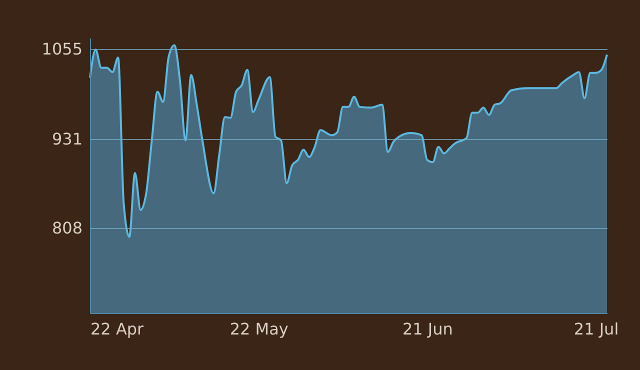  What do you see at coordinates (67, 138) in the screenshot?
I see `y-tick-label: 931` at bounding box center [67, 138].